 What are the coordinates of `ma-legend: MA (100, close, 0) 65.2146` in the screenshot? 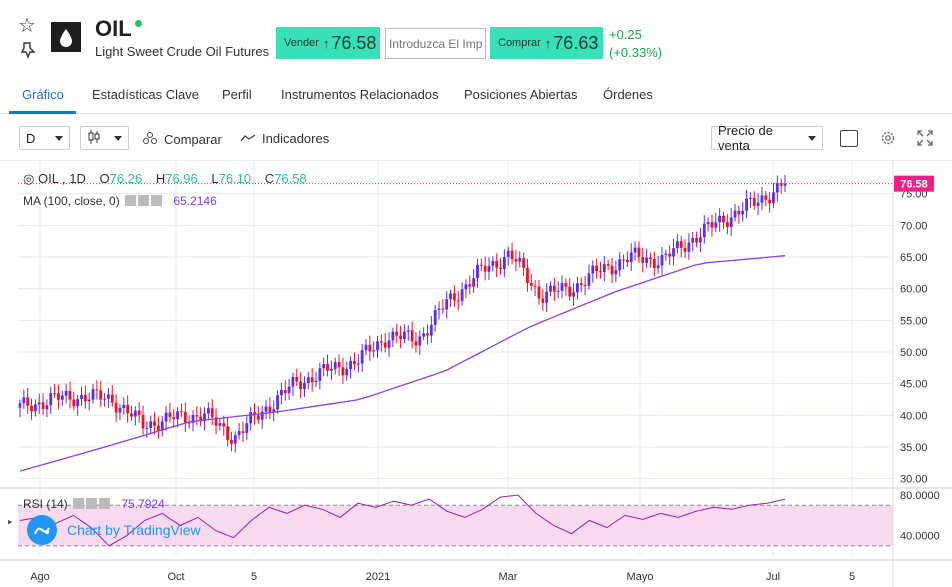 It's located at (120, 201).